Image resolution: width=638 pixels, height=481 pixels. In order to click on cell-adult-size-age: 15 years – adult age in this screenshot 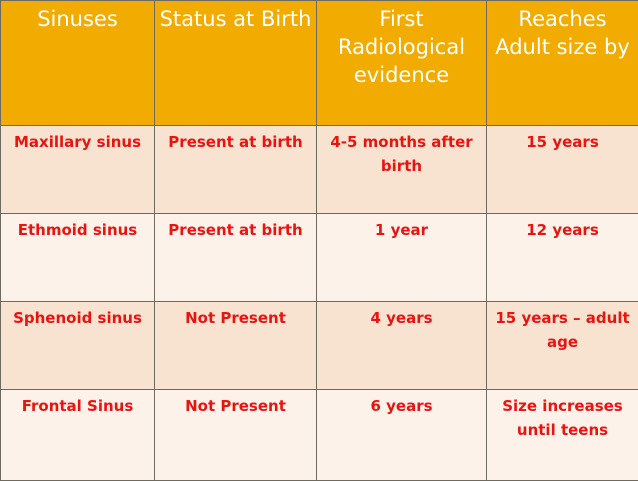, I will do `click(562, 346)`.